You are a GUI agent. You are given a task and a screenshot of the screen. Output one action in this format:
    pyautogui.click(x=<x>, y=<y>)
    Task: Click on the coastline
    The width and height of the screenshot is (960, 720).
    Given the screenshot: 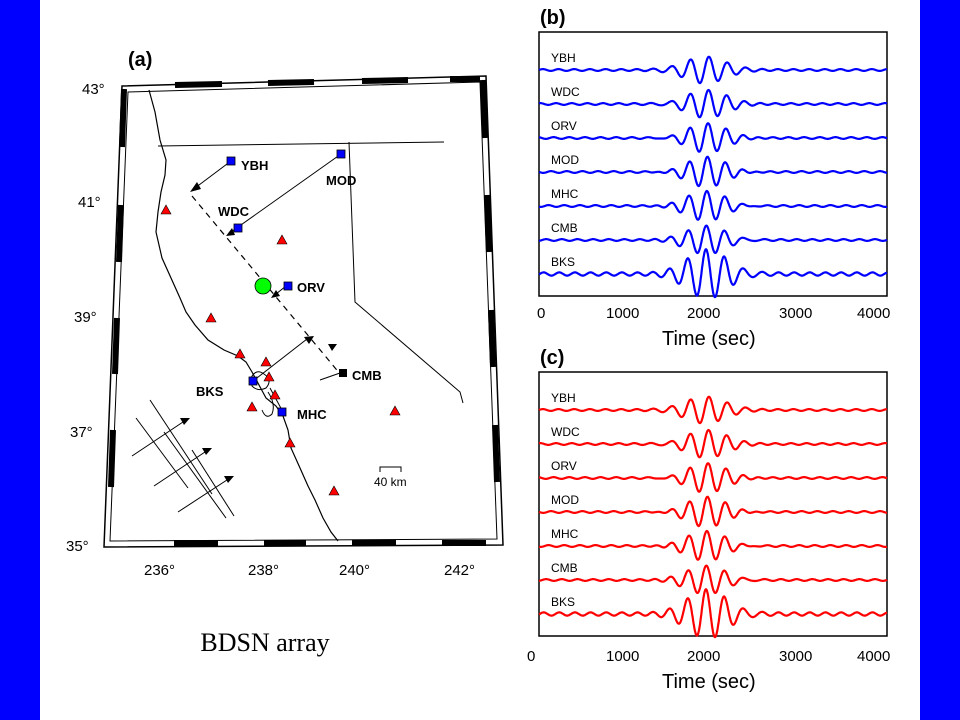 What is the action you would take?
    pyautogui.click(x=243, y=315)
    